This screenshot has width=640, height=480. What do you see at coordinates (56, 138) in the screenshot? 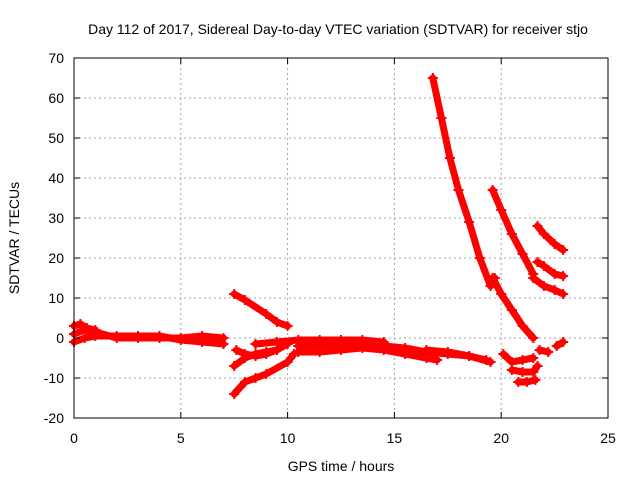
I see `y-tick-label: 50` at bounding box center [56, 138].